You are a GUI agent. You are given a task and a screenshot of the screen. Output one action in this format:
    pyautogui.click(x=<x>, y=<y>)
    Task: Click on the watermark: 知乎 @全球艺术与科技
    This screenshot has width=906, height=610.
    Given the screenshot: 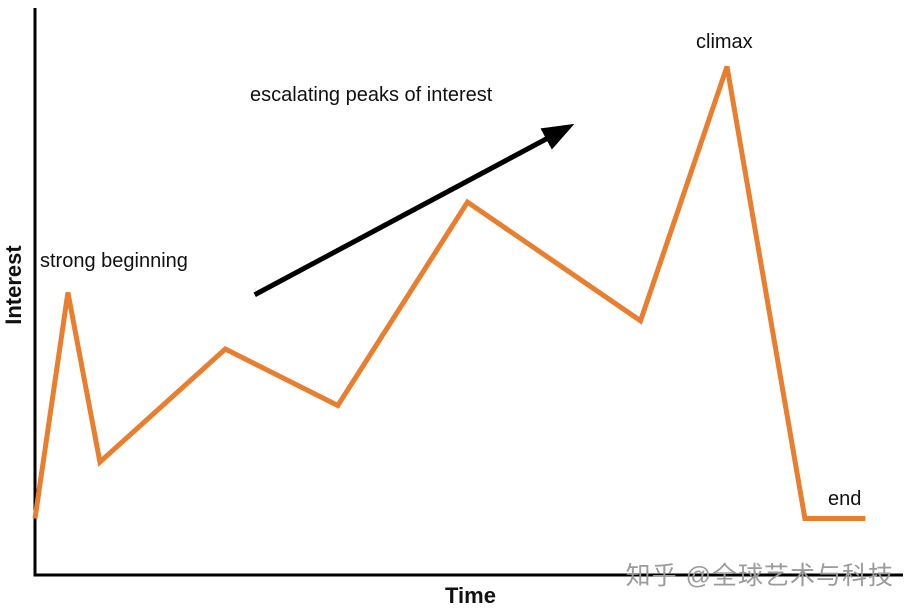 What is the action you would take?
    pyautogui.click(x=759, y=576)
    